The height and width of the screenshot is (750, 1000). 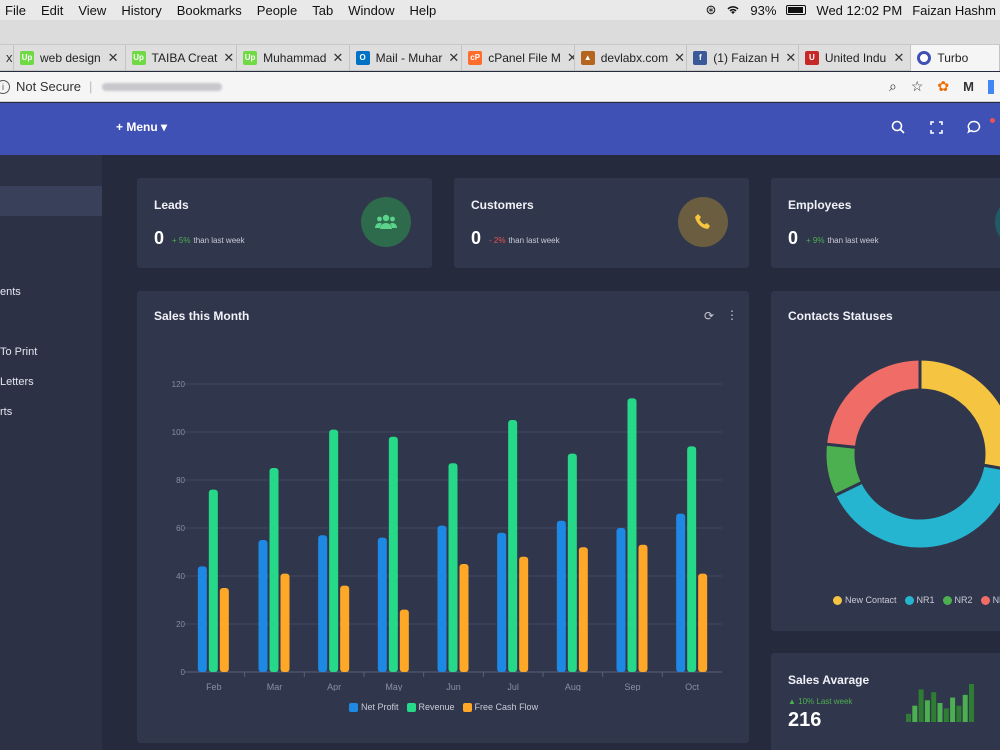 I want to click on browser-tab: O Mail - Muhar ✕, so click(x=406, y=57).